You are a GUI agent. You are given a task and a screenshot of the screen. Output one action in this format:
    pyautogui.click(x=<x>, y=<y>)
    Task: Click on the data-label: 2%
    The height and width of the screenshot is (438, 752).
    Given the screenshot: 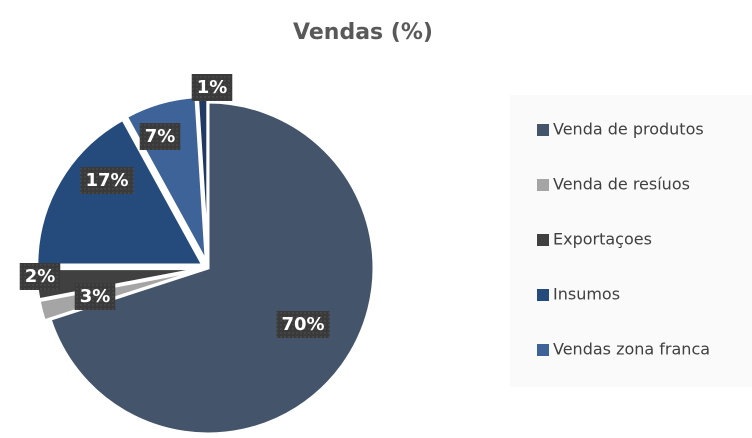 What is the action you would take?
    pyautogui.click(x=40, y=276)
    